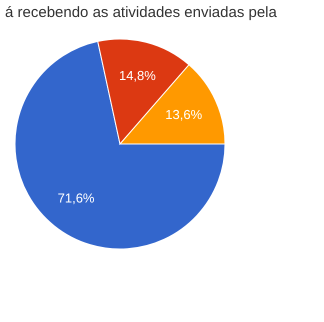  Describe the element at coordinates (137, 76) in the screenshot. I see `data-label: 14,8%` at that location.